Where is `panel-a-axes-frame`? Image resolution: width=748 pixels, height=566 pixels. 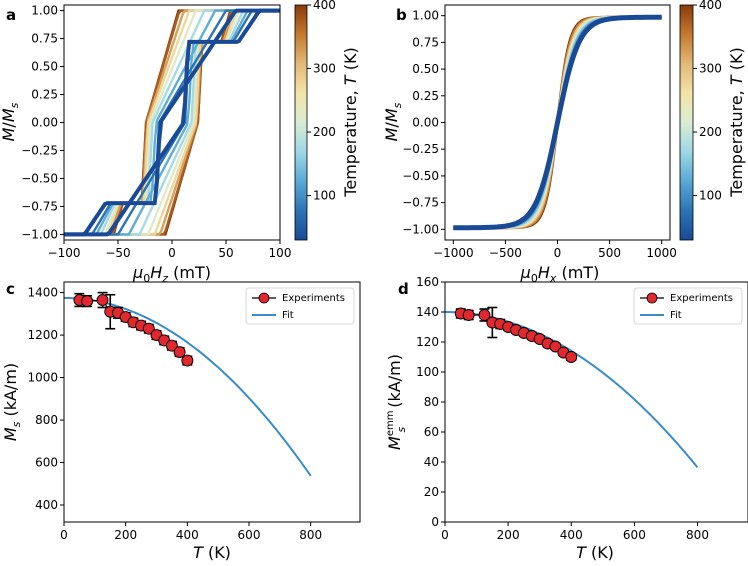
panel-a-axes-frame is located at coordinates (172, 122).